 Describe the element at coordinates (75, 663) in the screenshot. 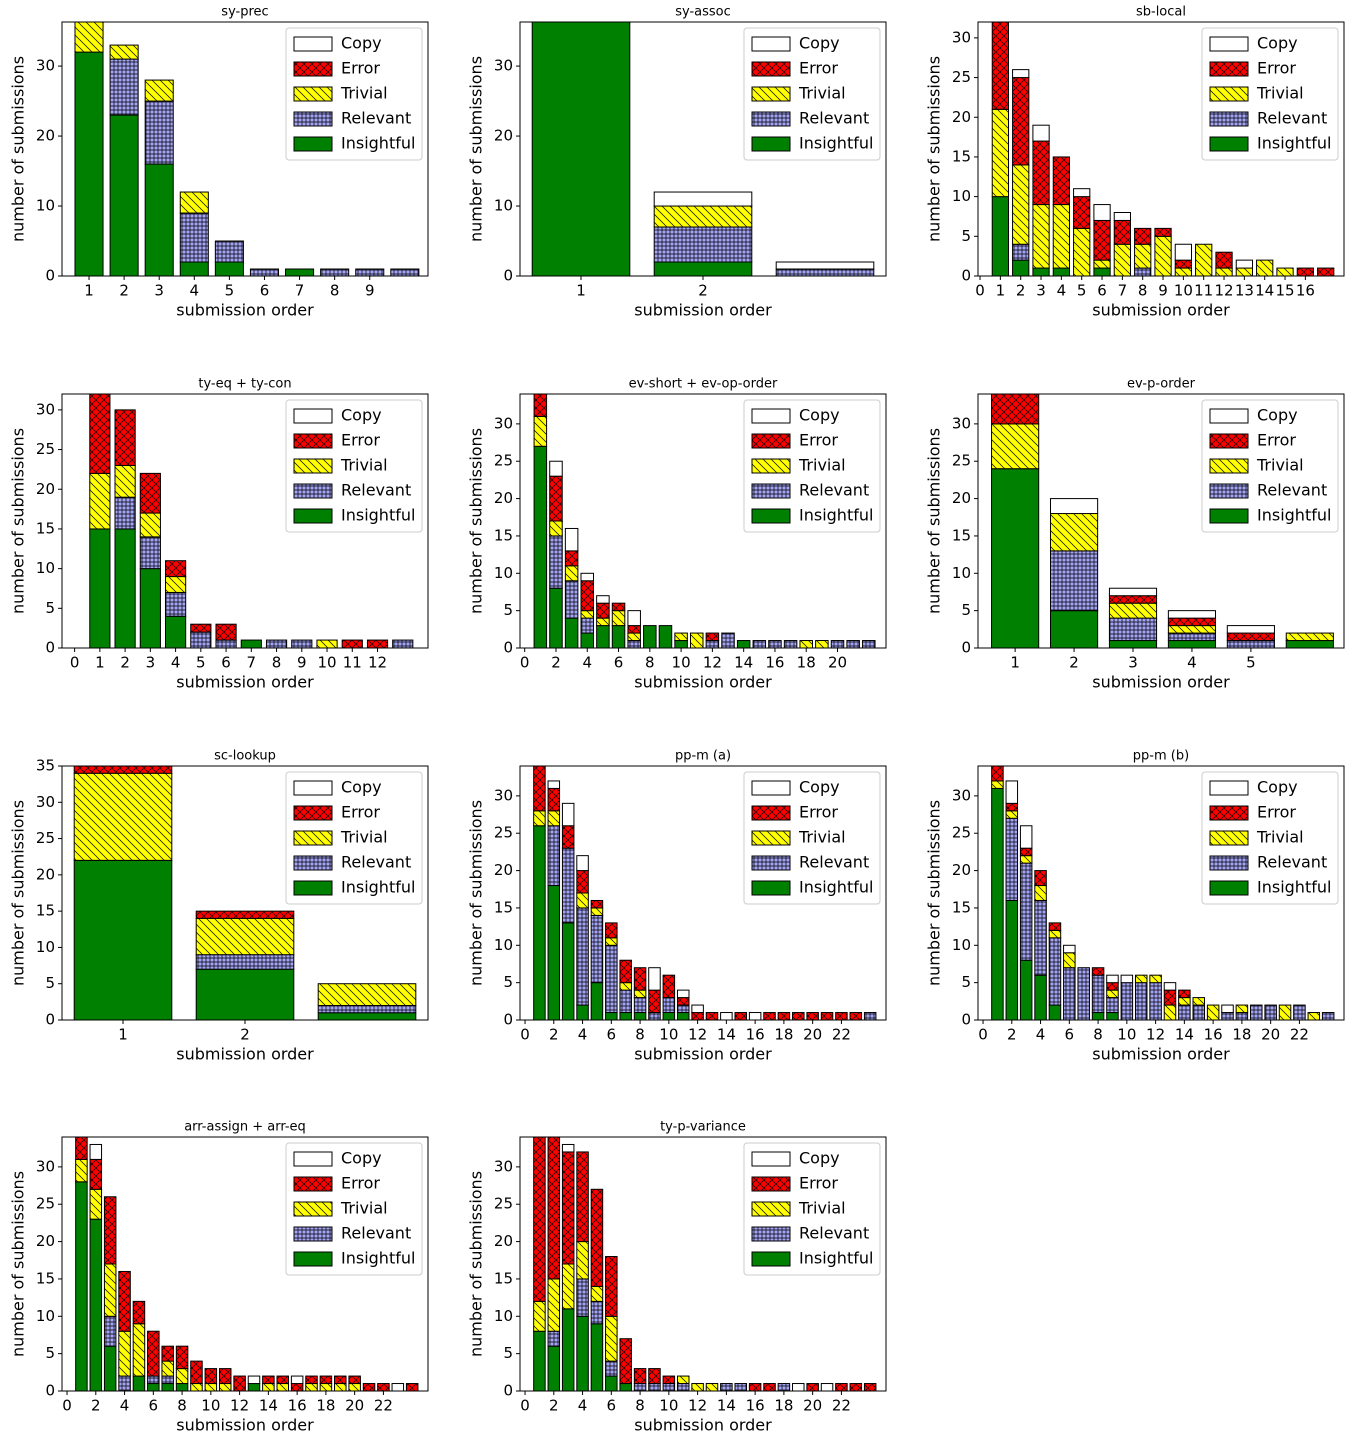

I see `x-tick-label: 0` at that location.